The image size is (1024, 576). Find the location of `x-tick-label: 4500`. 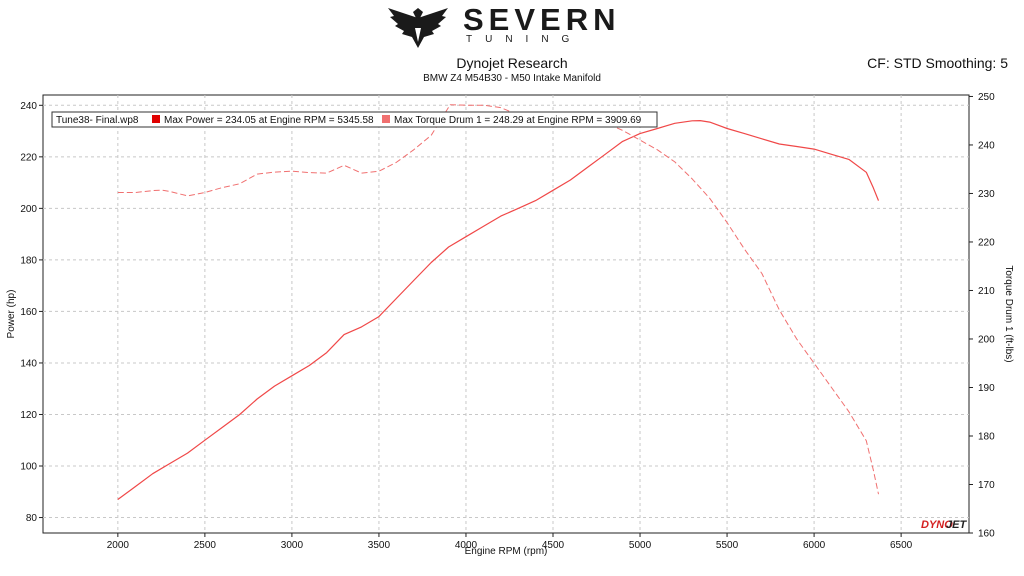

x-tick-label: 4500 is located at coordinates (553, 545).